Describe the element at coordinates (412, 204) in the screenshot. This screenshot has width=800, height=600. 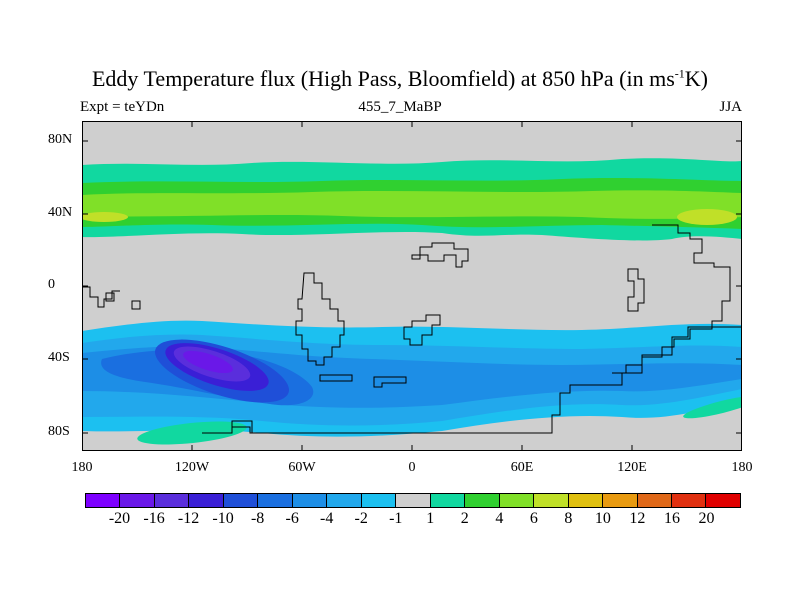
I see `nh-flux-band-core` at that location.